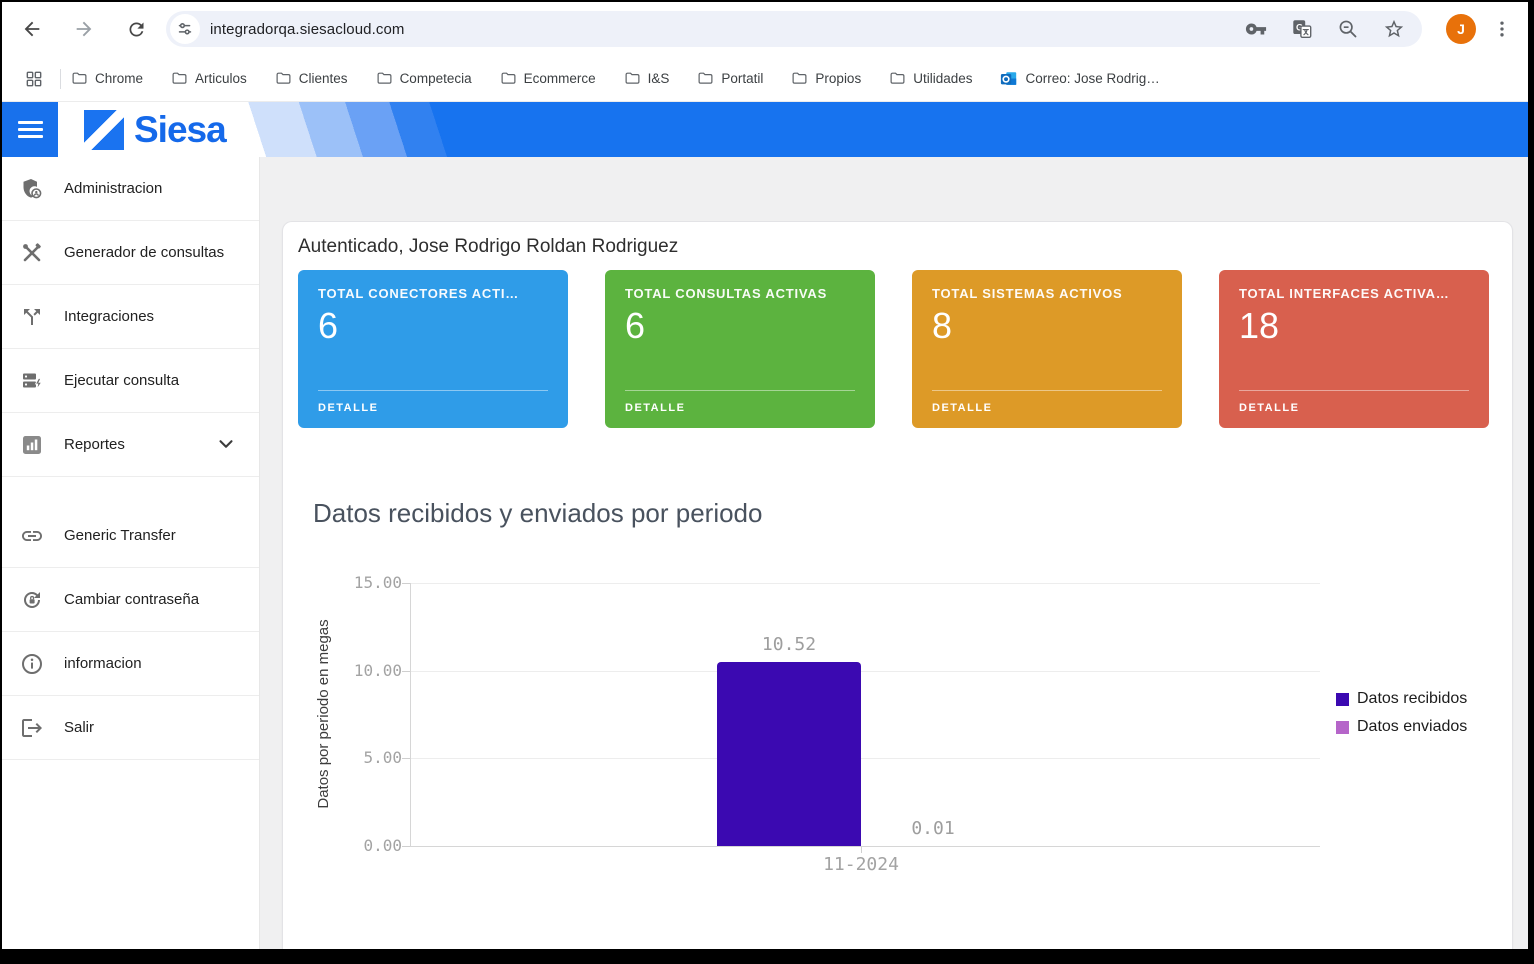  What do you see at coordinates (32, 727) in the screenshot?
I see `logout-icon` at bounding box center [32, 727].